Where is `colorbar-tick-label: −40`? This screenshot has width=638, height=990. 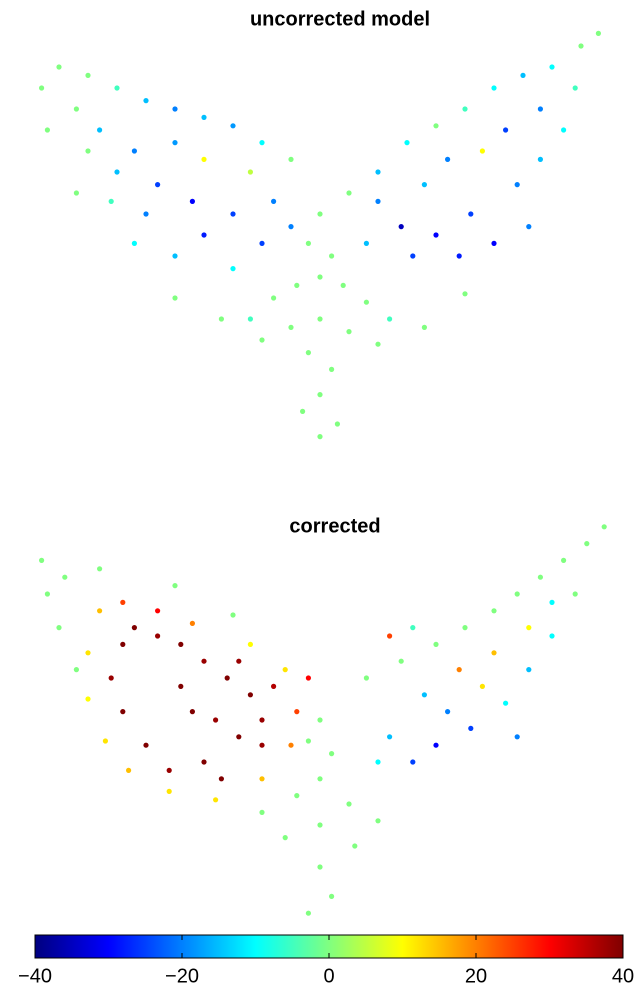
colorbar-tick-label: −40 is located at coordinates (35, 976).